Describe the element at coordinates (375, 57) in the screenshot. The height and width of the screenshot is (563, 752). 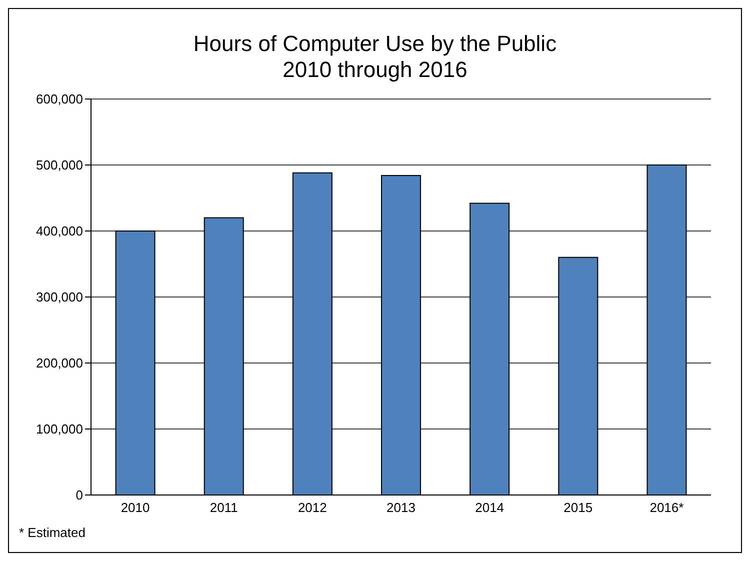
I see `chart-title: Hours of Computer Use by the Public 2010 through 2016` at that location.